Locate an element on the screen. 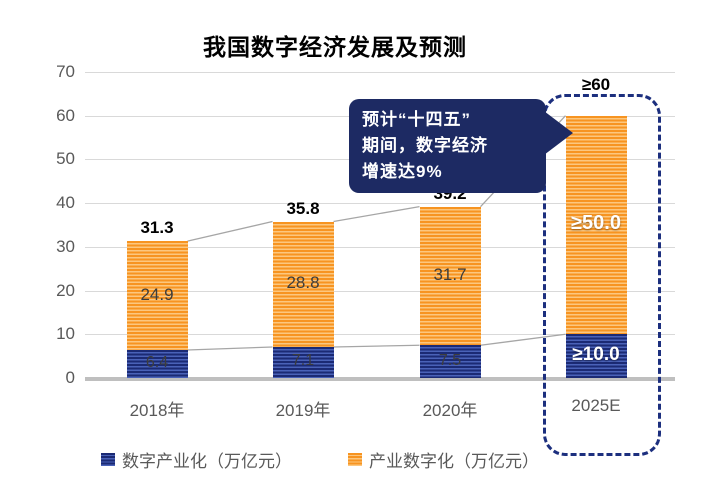 The image size is (710, 486). y-axis-label-40: 40 is located at coordinates (65, 203).